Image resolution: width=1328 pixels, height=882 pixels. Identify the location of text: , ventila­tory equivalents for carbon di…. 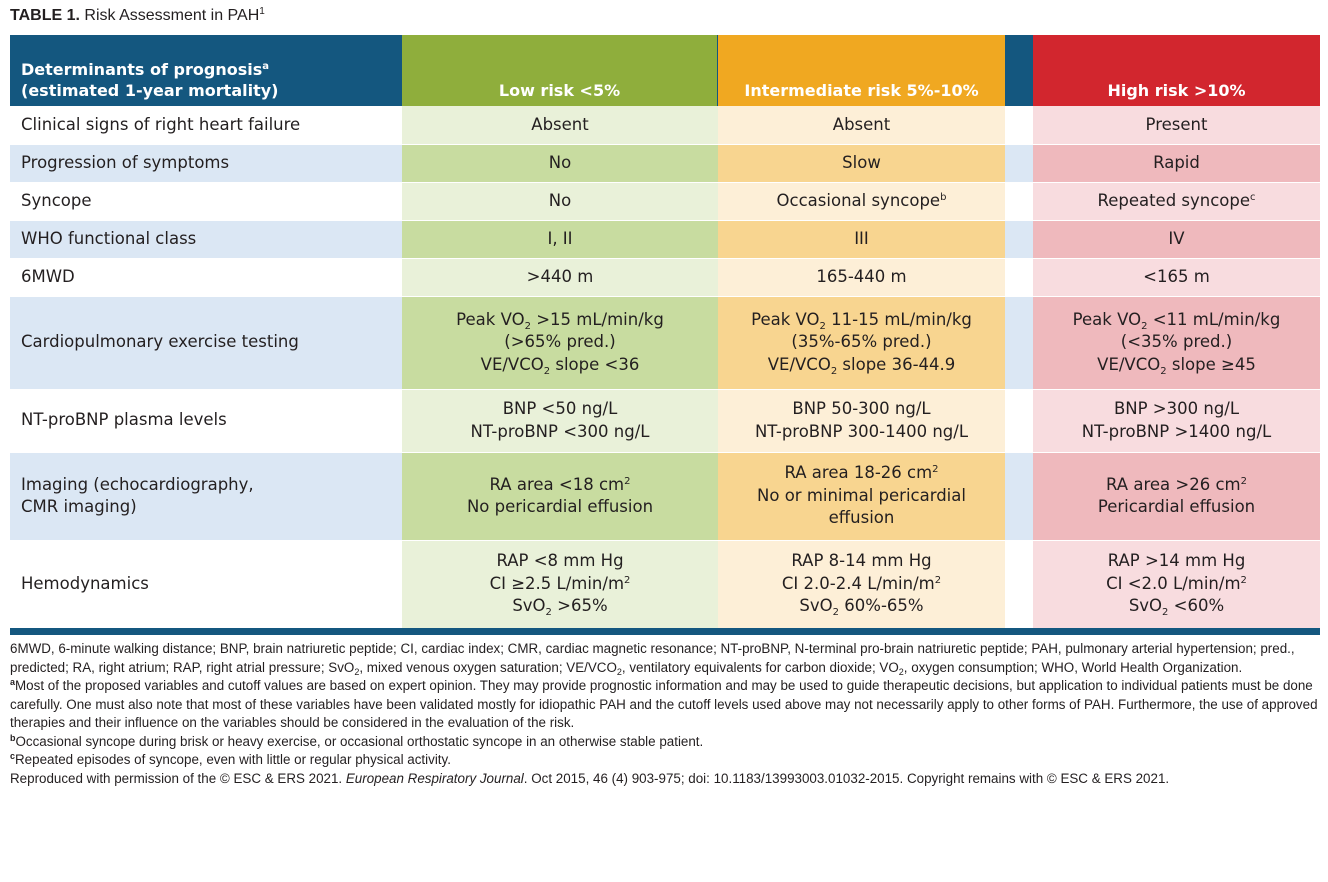
(760, 667).